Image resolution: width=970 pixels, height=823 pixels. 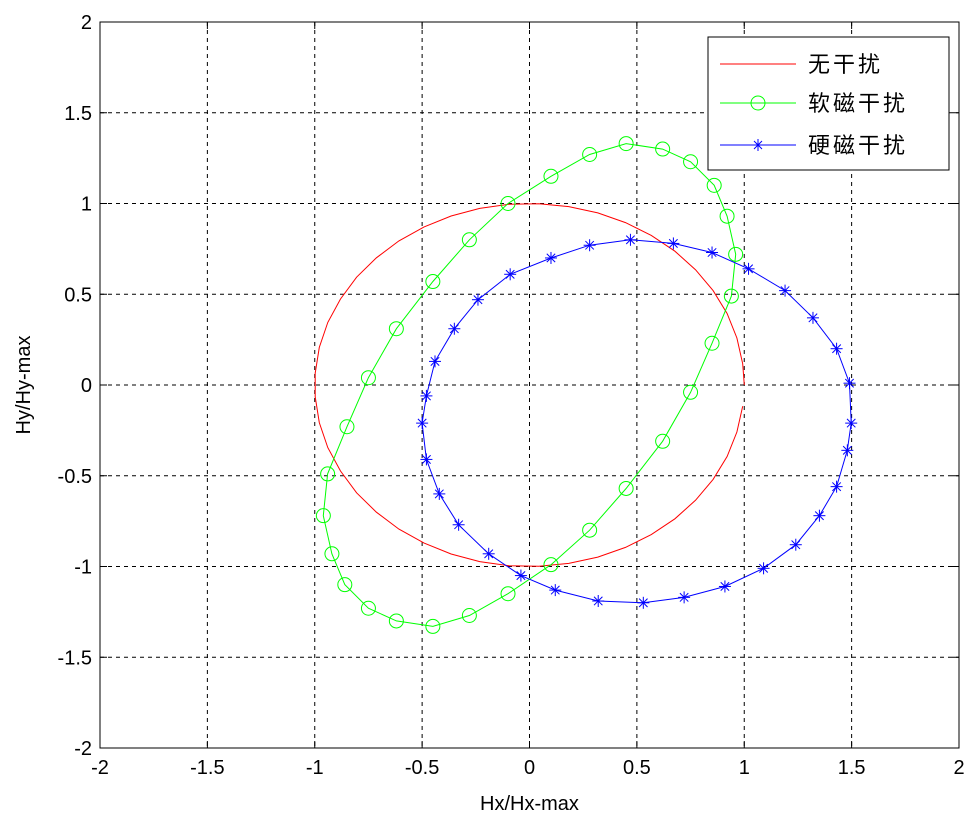 I want to click on x-tick-label: -1.5, so click(x=207, y=768).